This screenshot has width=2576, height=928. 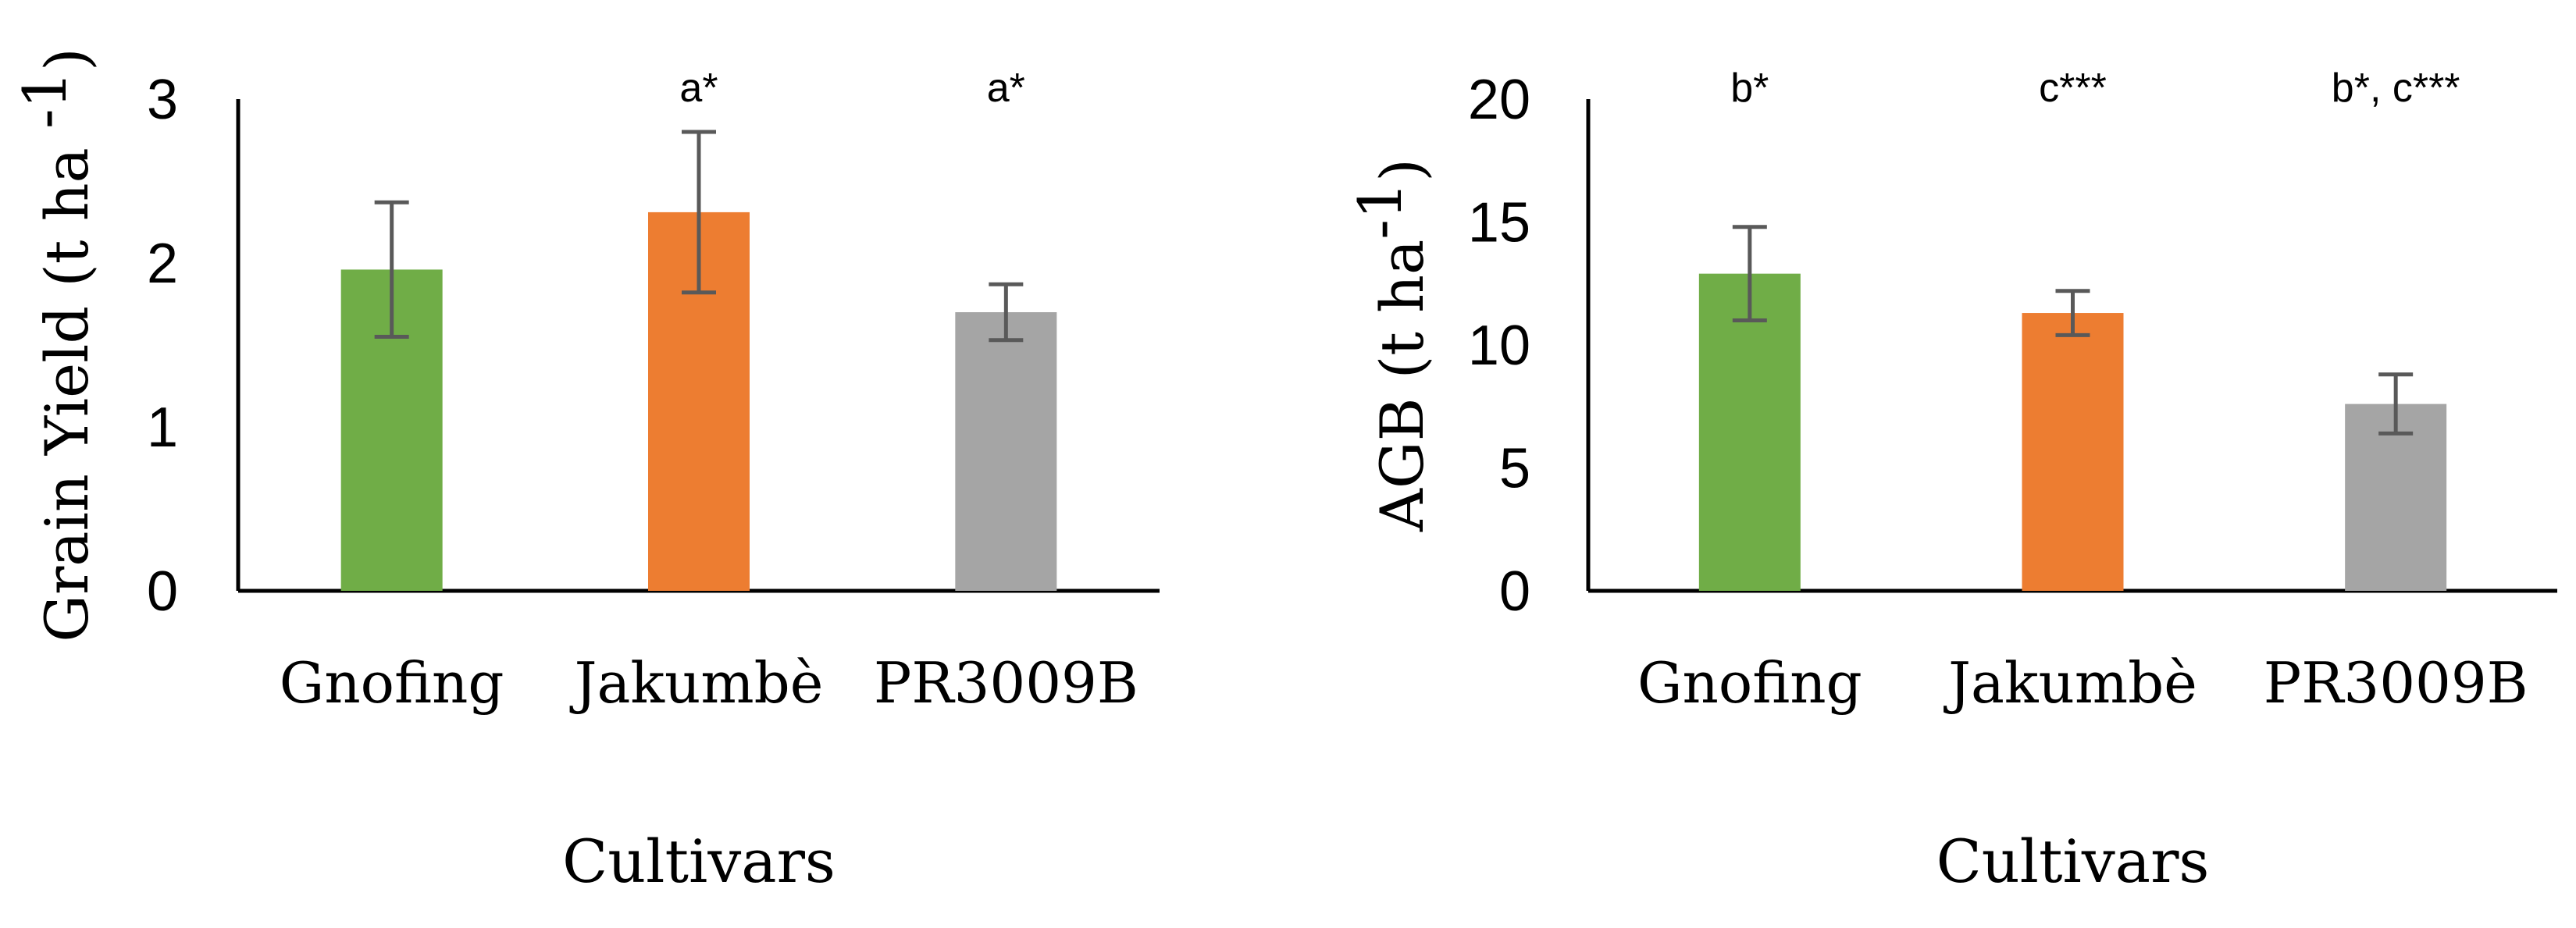 I want to click on y-axis-label-main: AGB (t ha, so click(x=1402, y=386).